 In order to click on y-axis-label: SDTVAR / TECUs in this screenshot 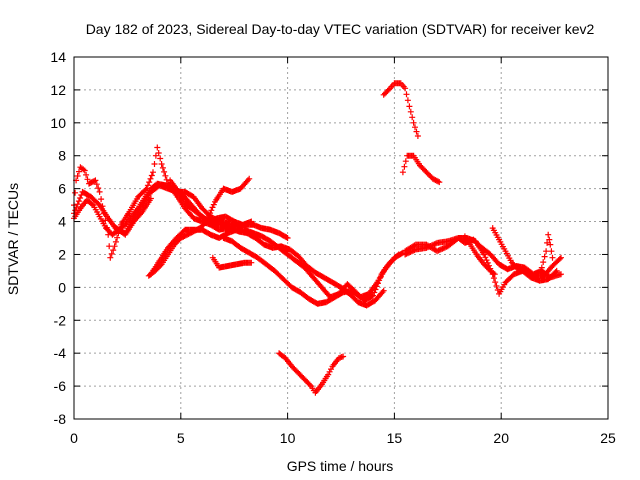, I will do `click(13, 239)`.